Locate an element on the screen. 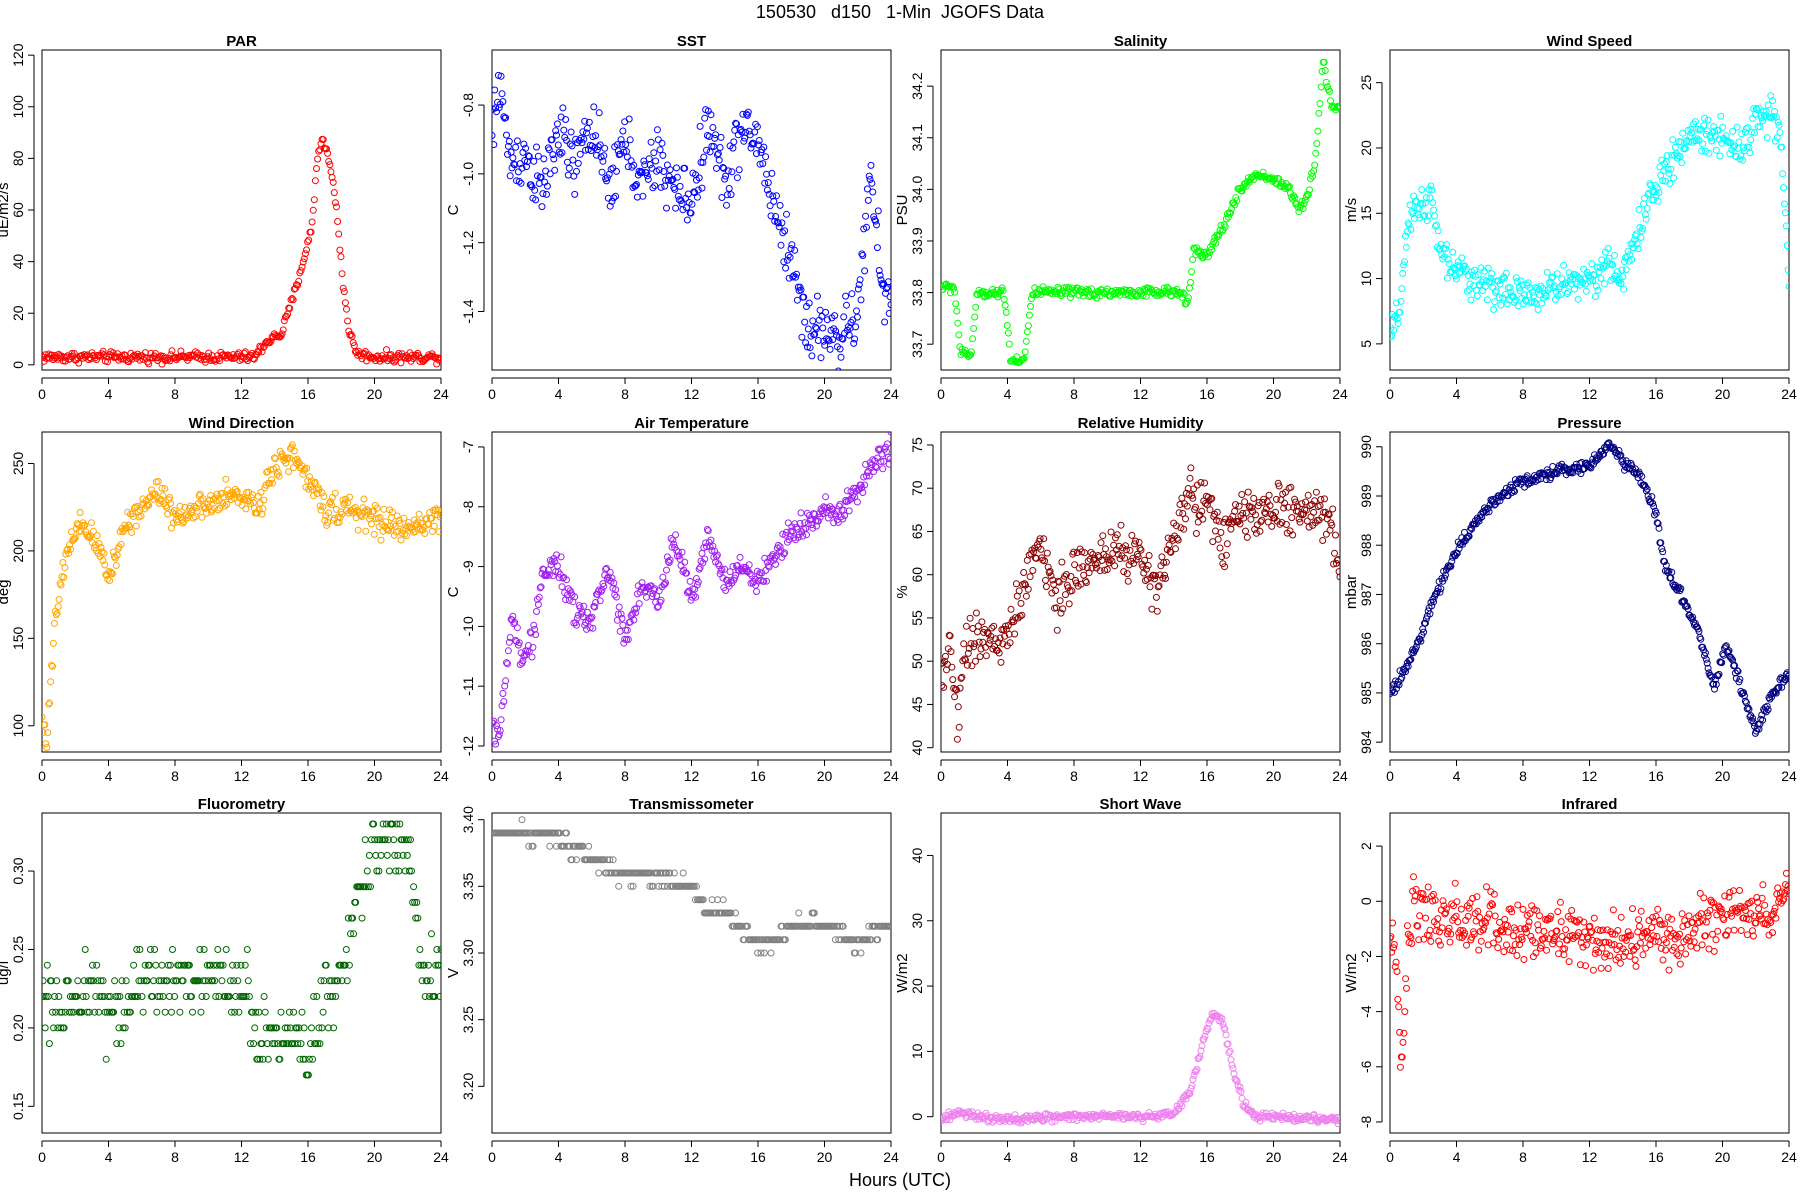 Image resolution: width=1800 pixels, height=1200 pixels. panel-title: Infrared is located at coordinates (1590, 804).